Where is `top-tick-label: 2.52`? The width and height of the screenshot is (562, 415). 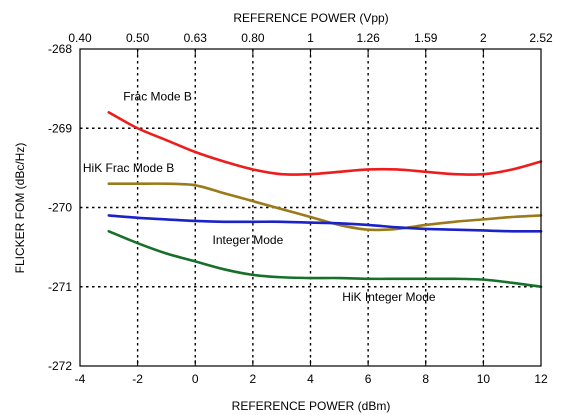
top-tick-label: 2.52 is located at coordinates (541, 38).